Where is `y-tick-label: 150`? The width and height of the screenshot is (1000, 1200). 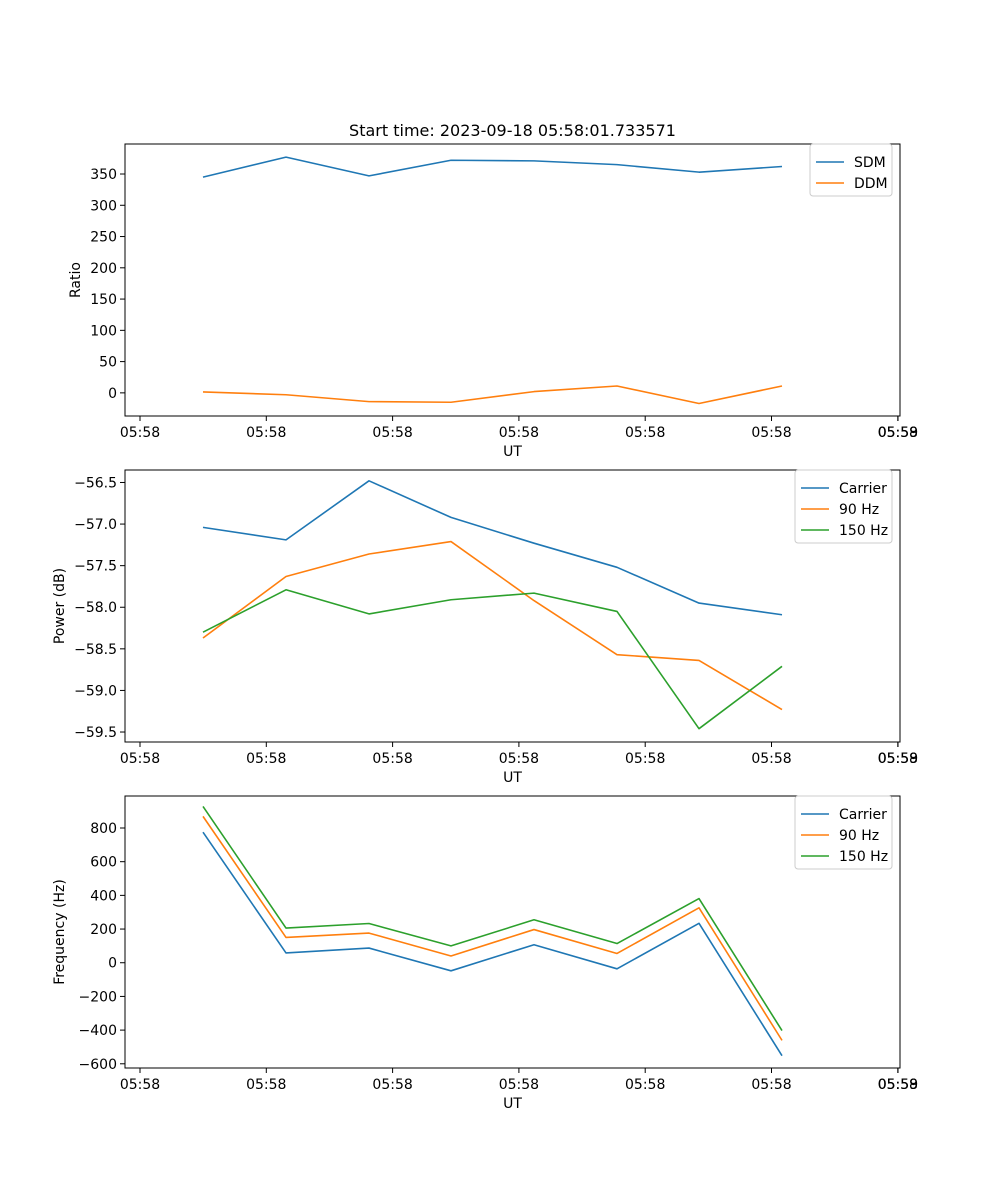 y-tick-label: 150 is located at coordinates (103, 300).